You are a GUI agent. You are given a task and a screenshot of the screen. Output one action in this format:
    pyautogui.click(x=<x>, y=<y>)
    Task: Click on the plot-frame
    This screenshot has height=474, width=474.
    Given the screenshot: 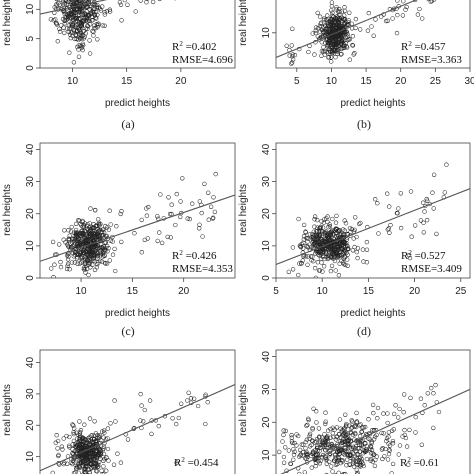 What is the action you would take?
    pyautogui.click(x=373, y=210)
    